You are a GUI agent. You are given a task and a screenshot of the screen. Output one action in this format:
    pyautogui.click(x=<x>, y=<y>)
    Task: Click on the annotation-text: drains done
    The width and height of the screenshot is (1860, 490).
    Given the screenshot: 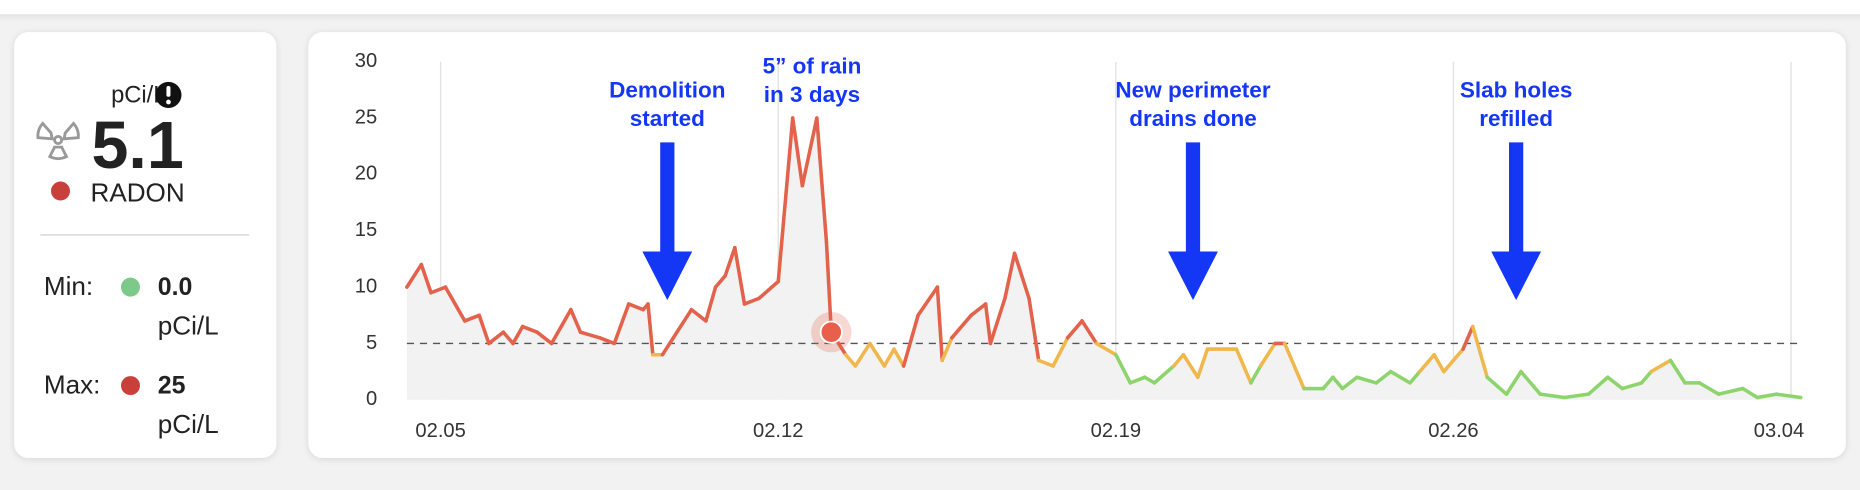 What is the action you would take?
    pyautogui.click(x=1193, y=118)
    